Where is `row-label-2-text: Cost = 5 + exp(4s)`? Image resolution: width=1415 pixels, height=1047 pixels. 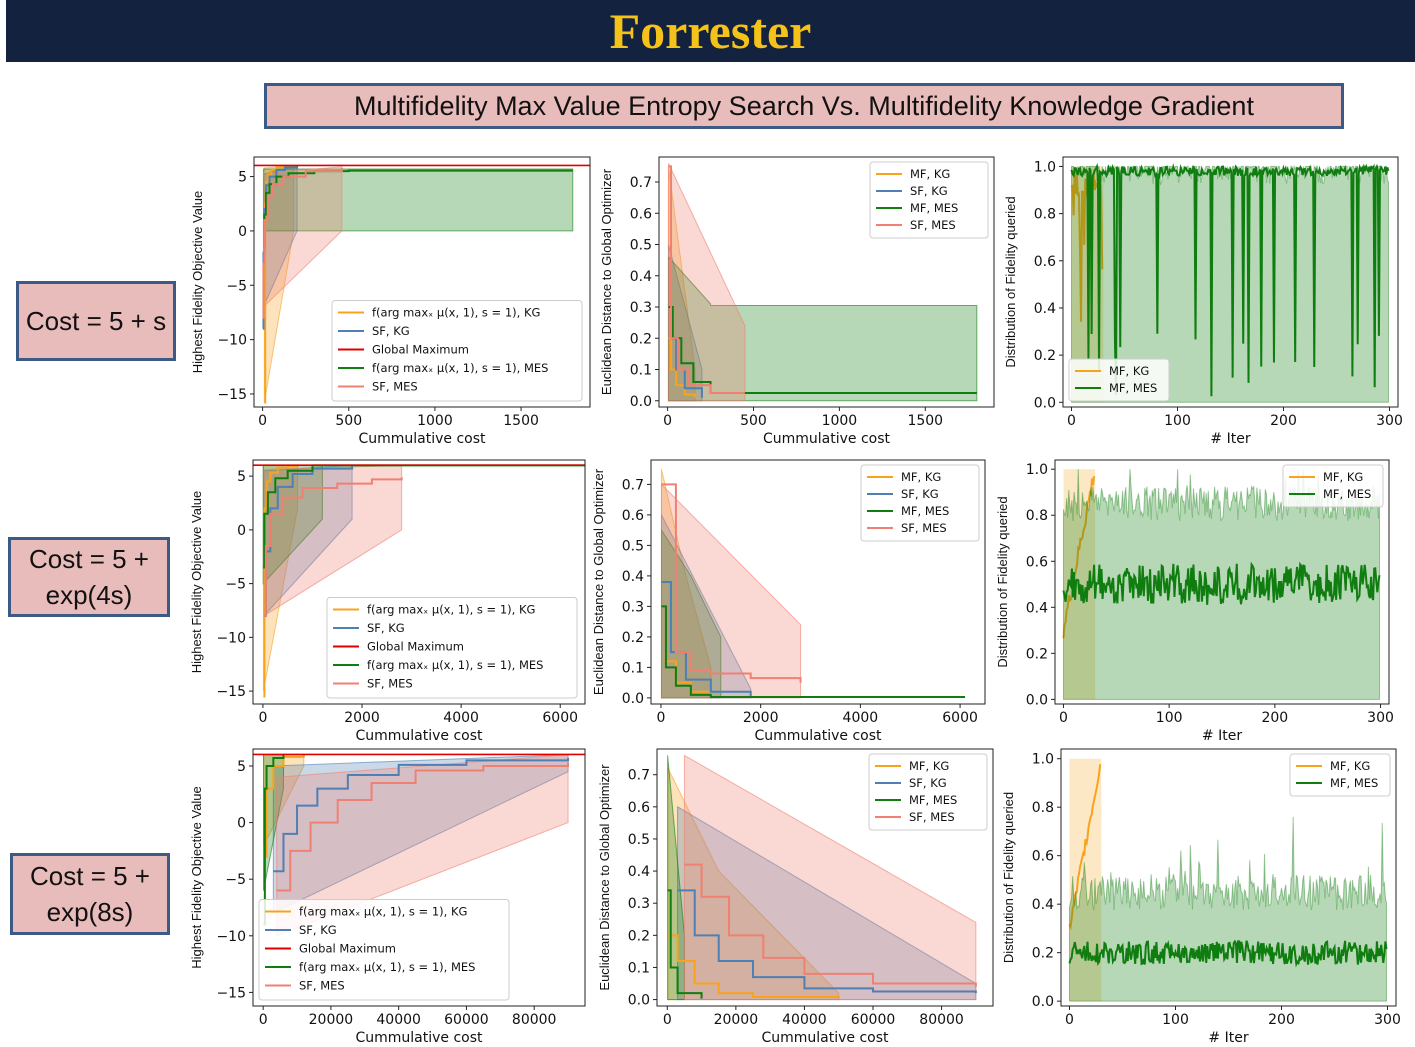
row-label-2-text: Cost = 5 + exp(4s) is located at coordinates (89, 577).